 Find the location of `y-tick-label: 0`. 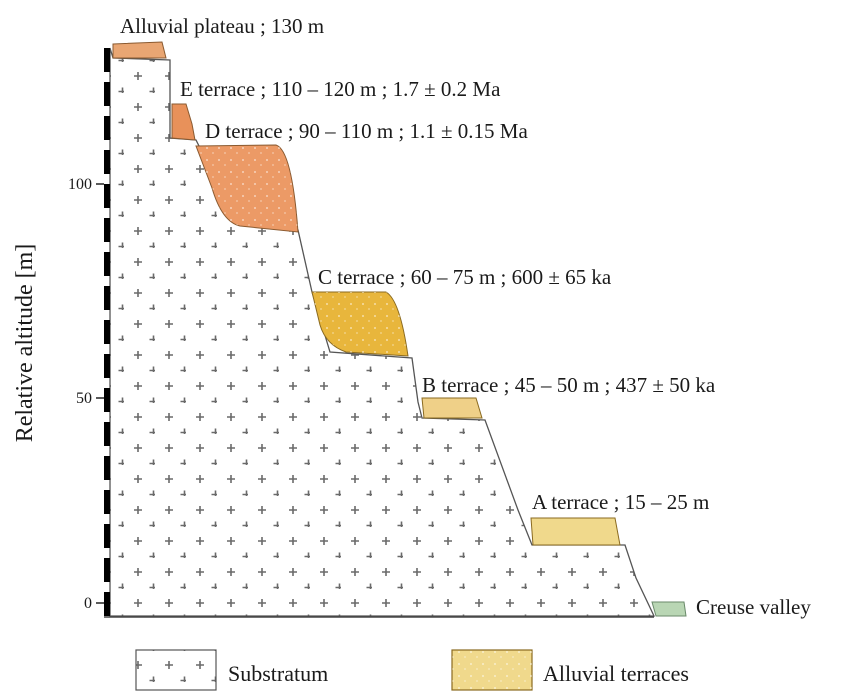

y-tick-label: 0 is located at coordinates (88, 603).